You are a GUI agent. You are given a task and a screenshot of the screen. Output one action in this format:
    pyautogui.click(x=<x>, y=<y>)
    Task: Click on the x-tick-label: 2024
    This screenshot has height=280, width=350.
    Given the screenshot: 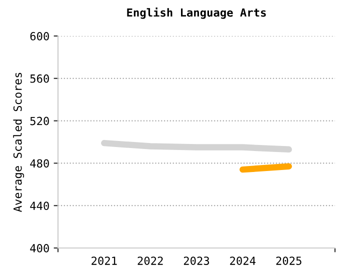 What is the action you would take?
    pyautogui.click(x=243, y=260)
    